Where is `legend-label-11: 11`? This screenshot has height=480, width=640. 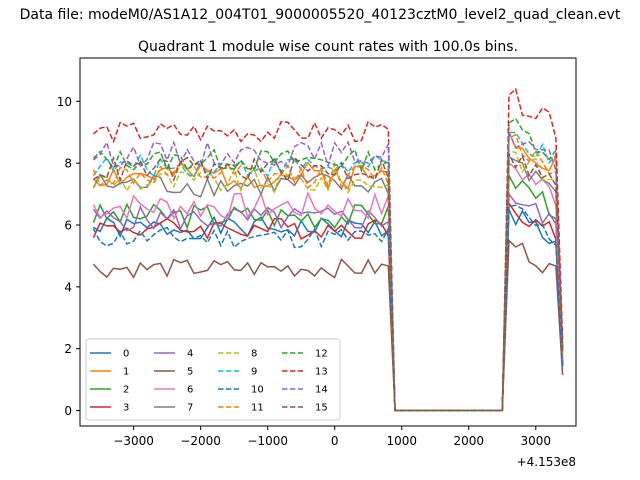 legend-label-11: 11 is located at coordinates (257, 408).